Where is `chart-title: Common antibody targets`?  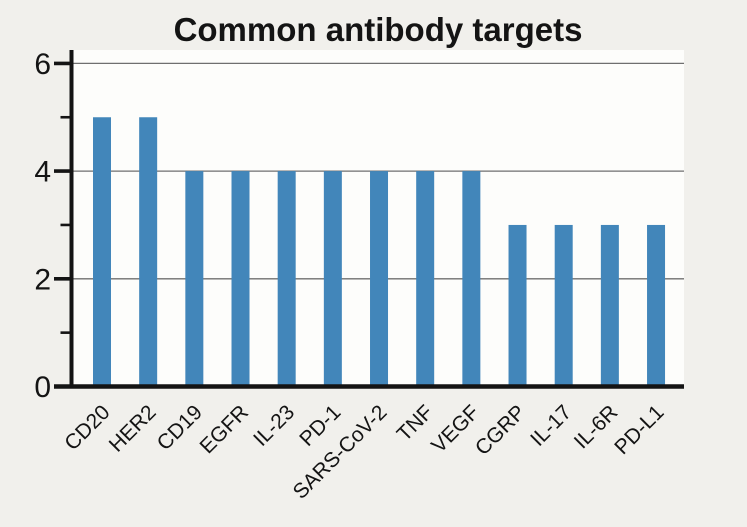
chart-title: Common antibody targets is located at coordinates (378, 29).